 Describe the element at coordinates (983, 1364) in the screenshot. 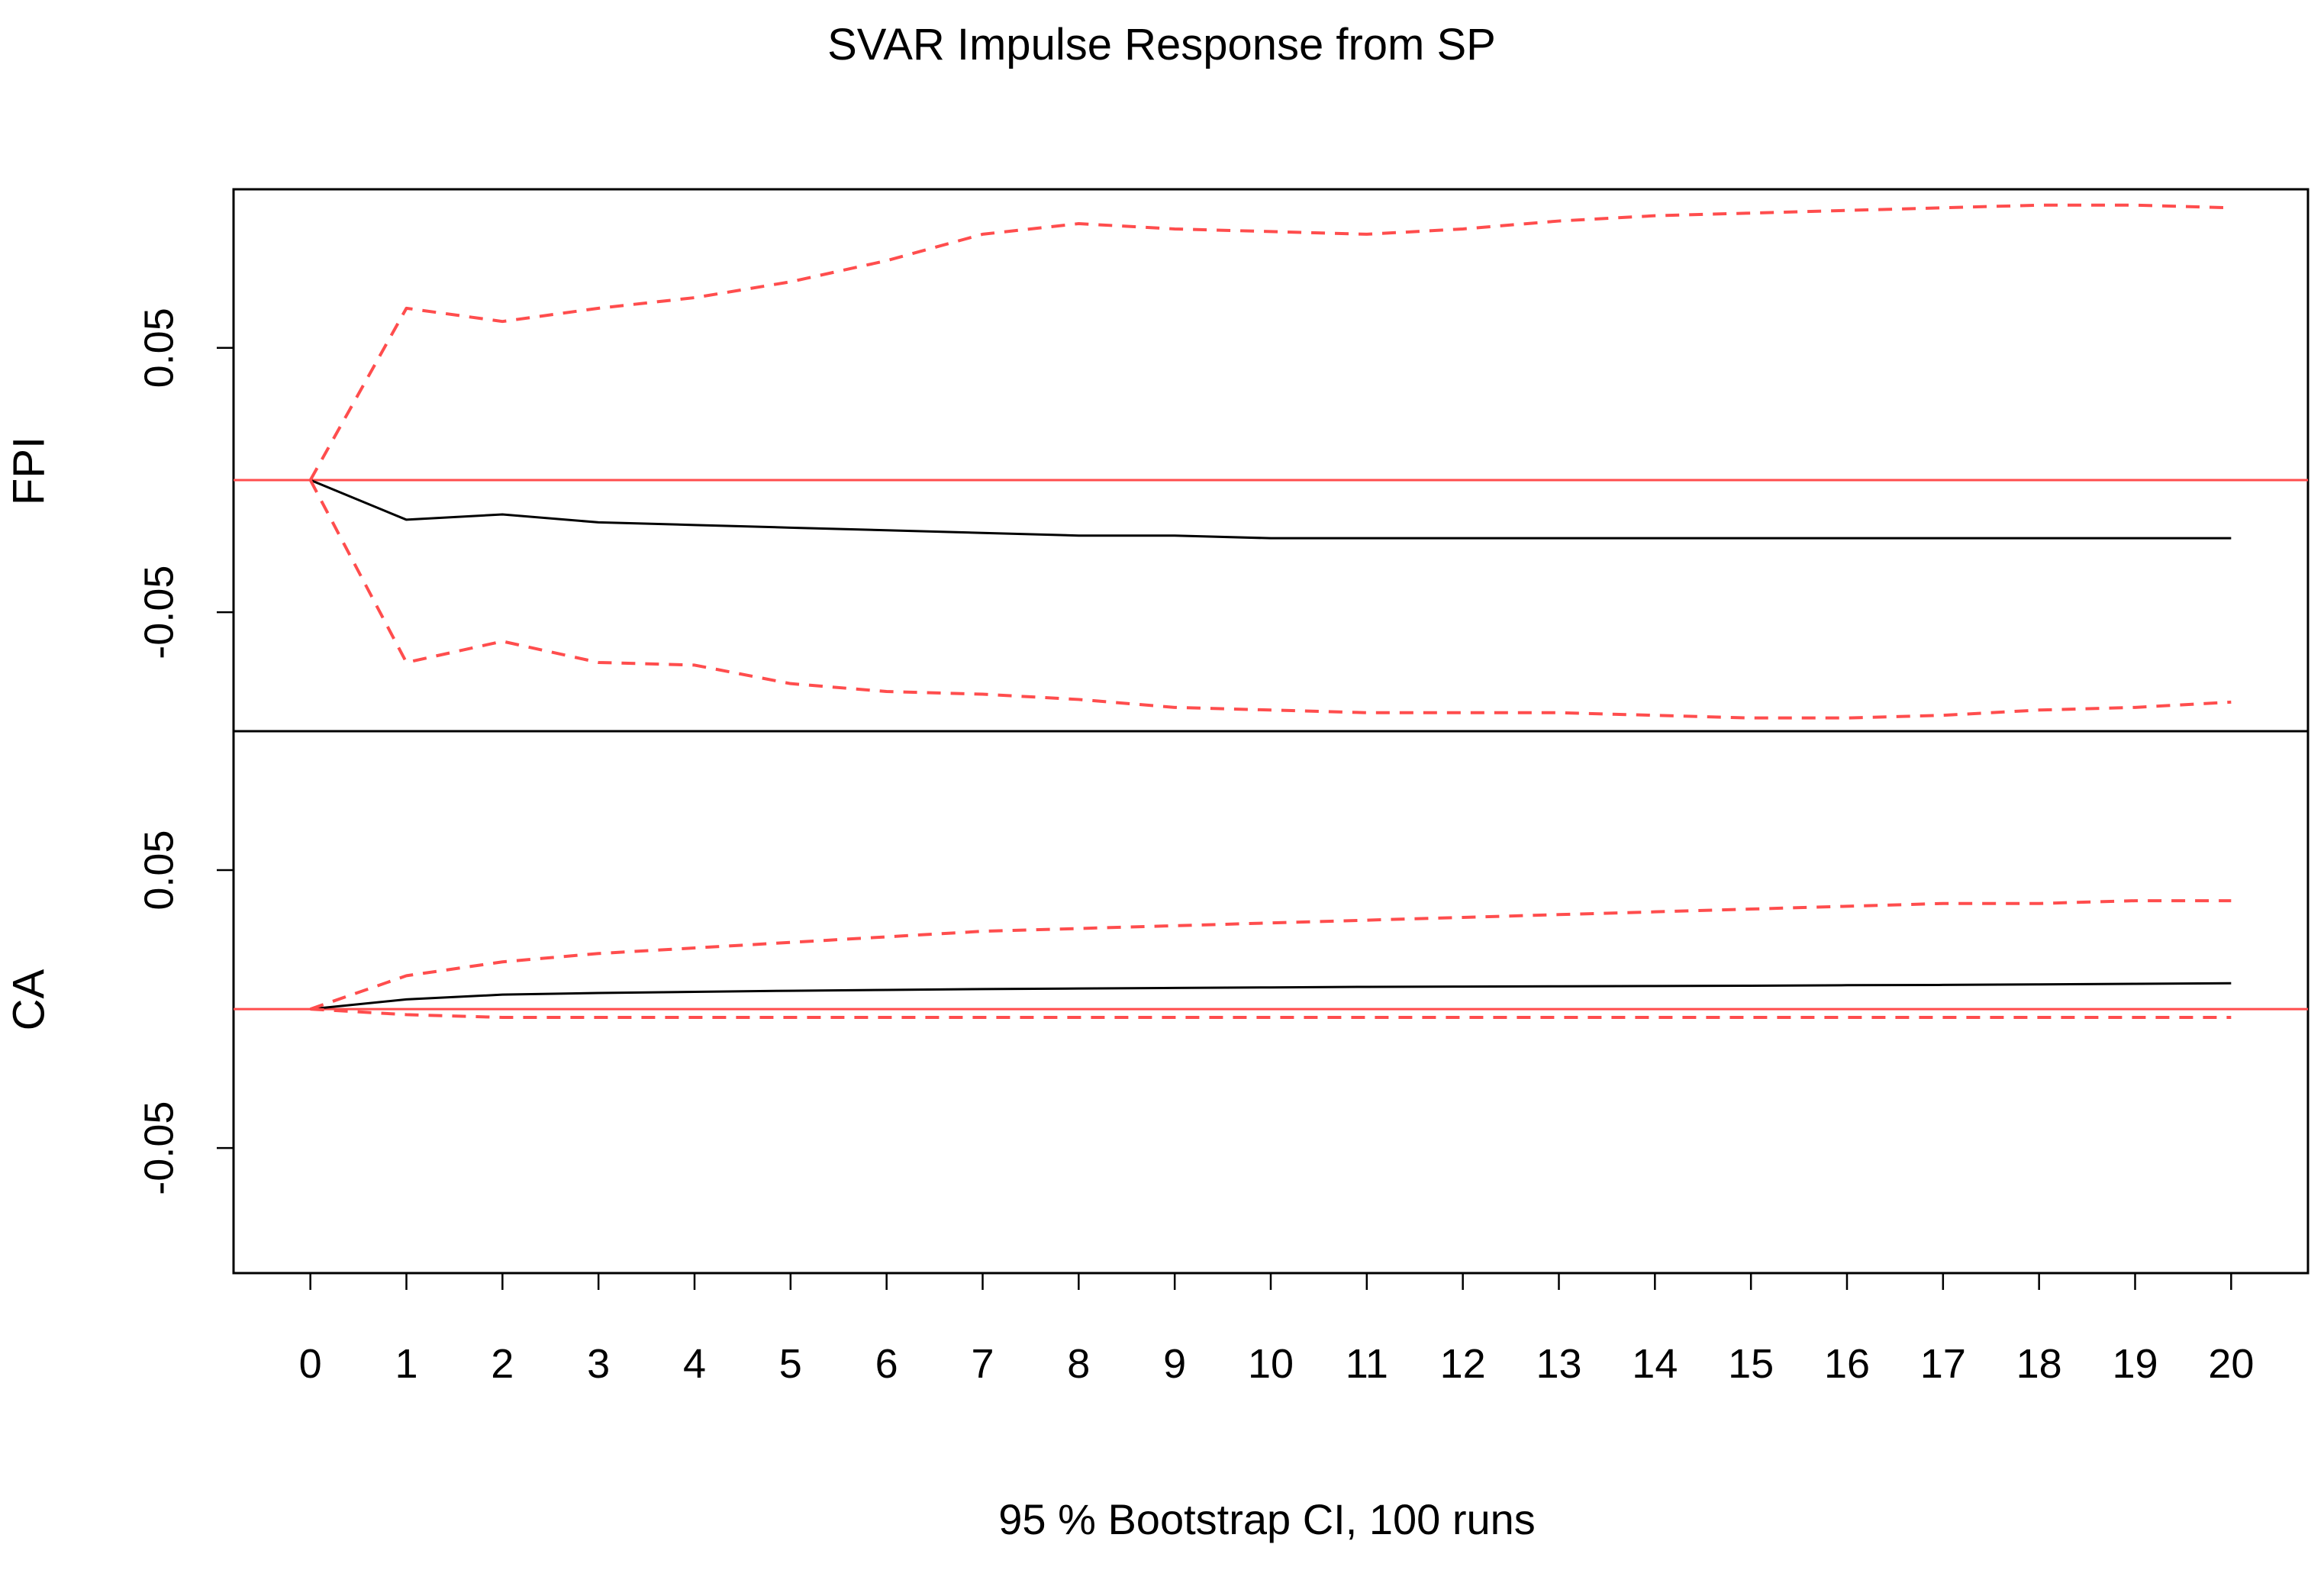

I see `x-tick-label-7: 7` at that location.